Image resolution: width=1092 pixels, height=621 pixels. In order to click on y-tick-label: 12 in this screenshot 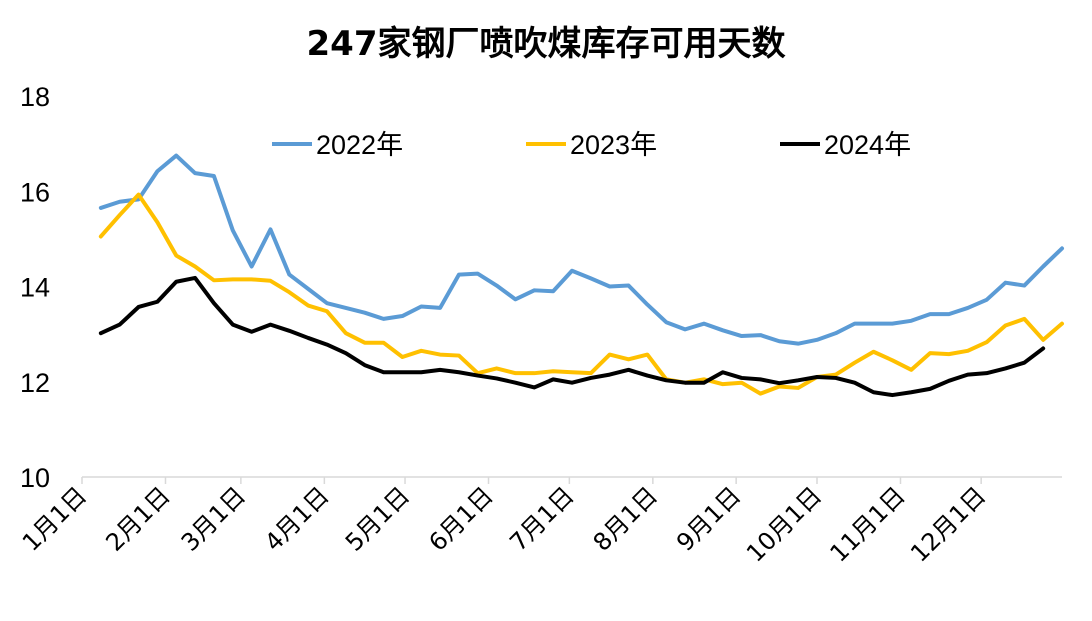, I will do `click(35, 383)`.